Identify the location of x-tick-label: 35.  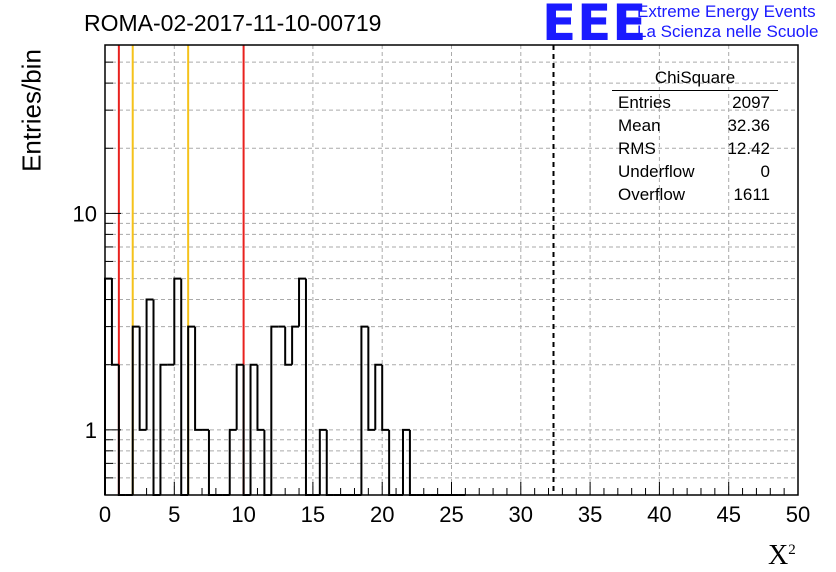
(590, 514).